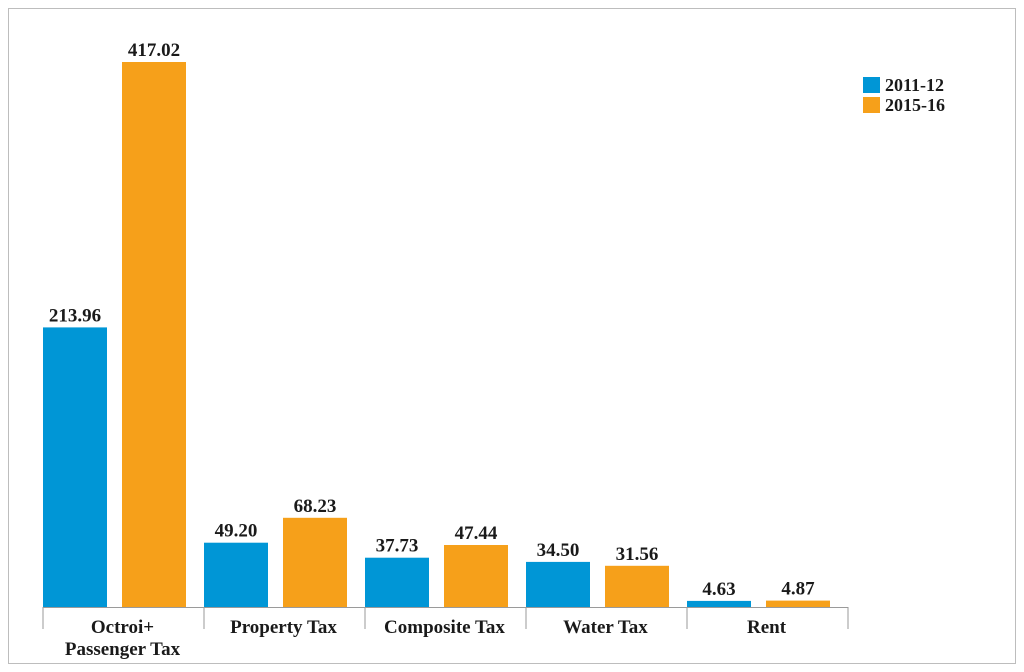  I want to click on data-label: 4.87, so click(798, 589).